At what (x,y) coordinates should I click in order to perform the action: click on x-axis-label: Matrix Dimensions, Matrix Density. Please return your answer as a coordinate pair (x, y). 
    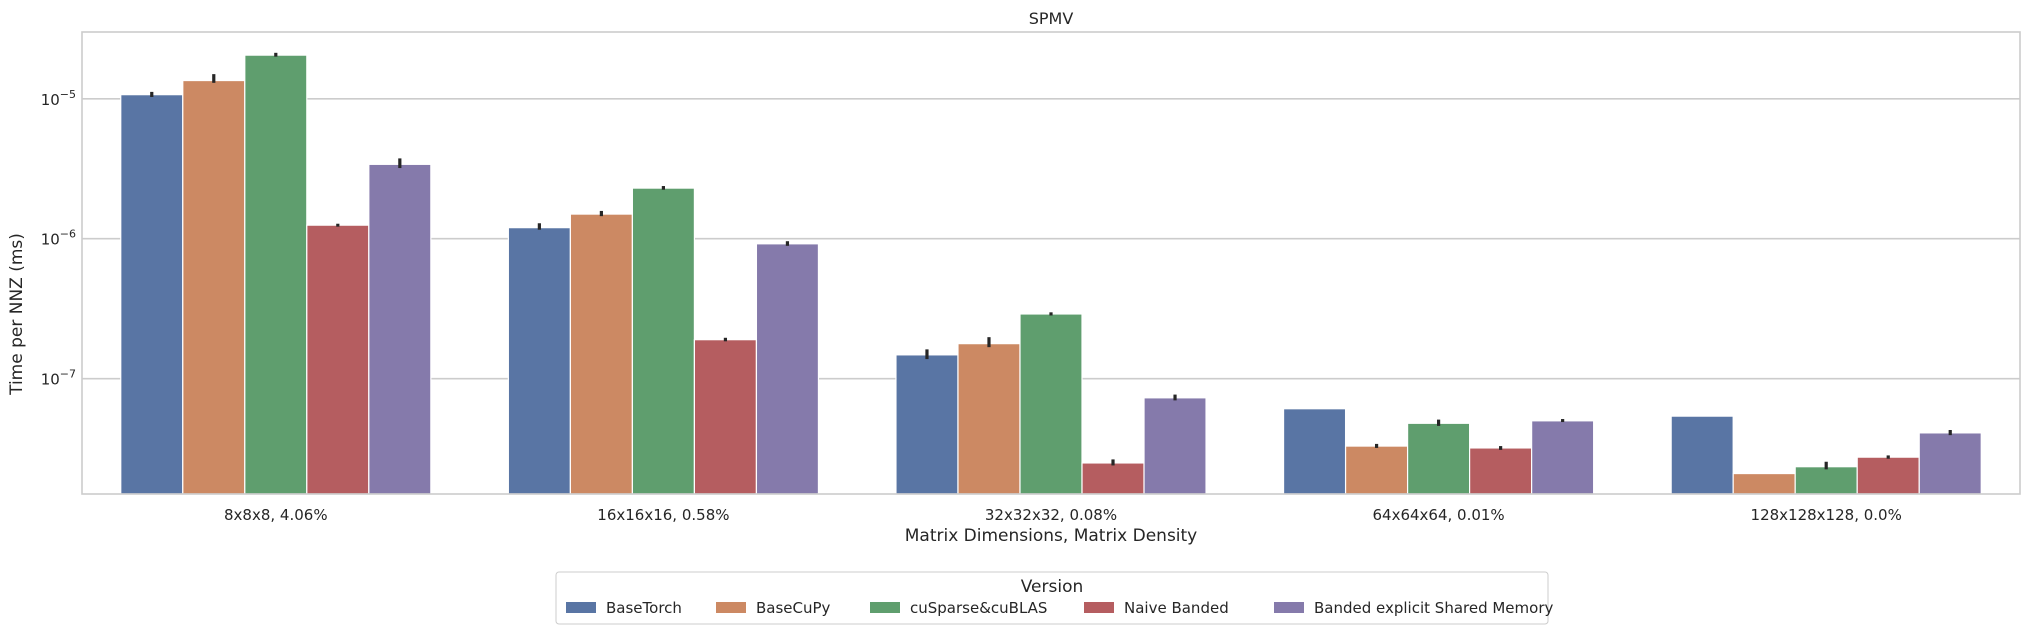
    Looking at the image, I should click on (1051, 536).